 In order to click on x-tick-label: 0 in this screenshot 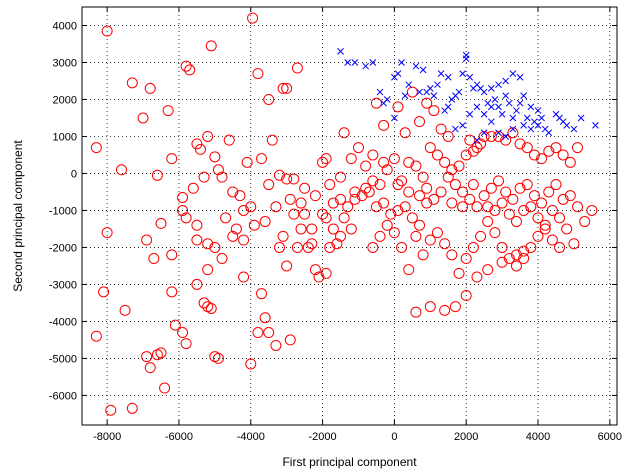, I will do `click(394, 437)`.